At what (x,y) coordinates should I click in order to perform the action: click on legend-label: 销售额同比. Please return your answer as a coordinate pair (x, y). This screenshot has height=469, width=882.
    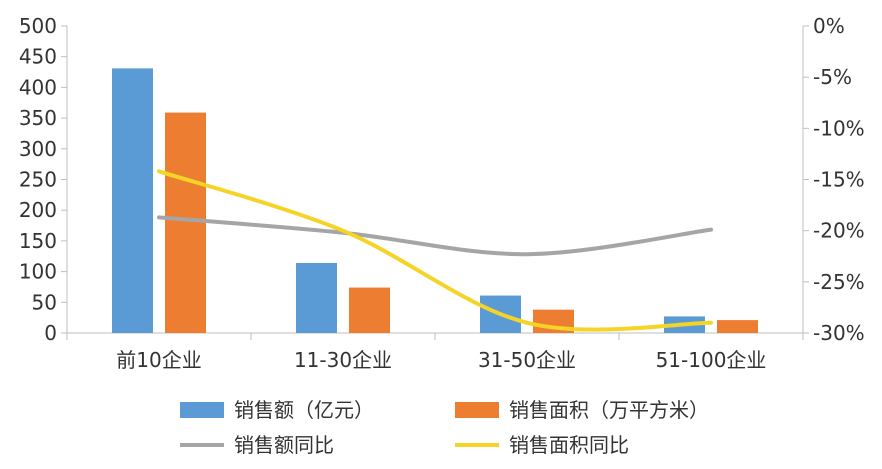
    Looking at the image, I should click on (284, 445).